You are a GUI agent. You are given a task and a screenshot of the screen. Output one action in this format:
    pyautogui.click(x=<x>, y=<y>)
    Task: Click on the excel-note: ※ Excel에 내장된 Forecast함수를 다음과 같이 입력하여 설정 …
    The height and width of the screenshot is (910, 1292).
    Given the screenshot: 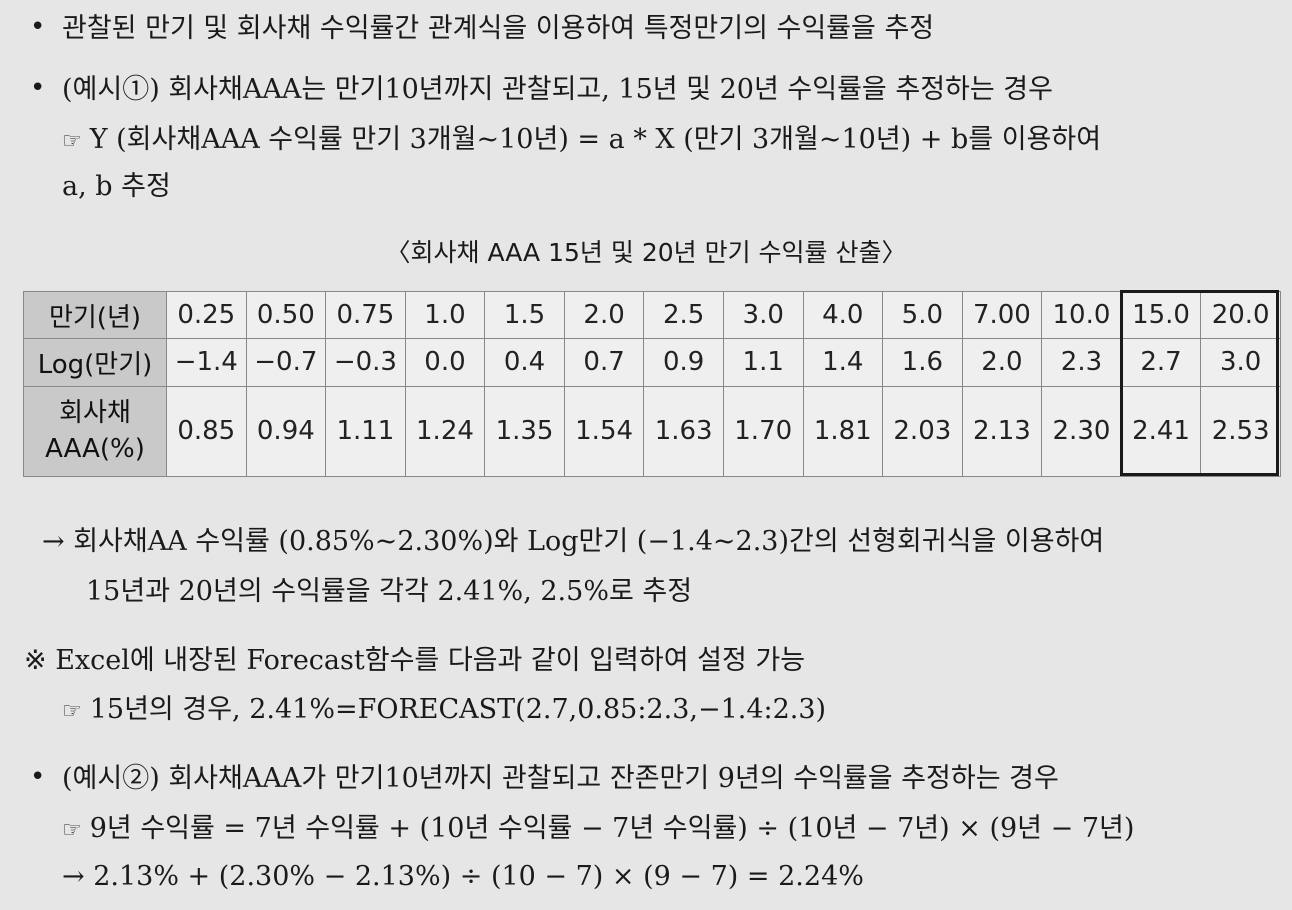 What is the action you would take?
    pyautogui.click(x=415, y=660)
    